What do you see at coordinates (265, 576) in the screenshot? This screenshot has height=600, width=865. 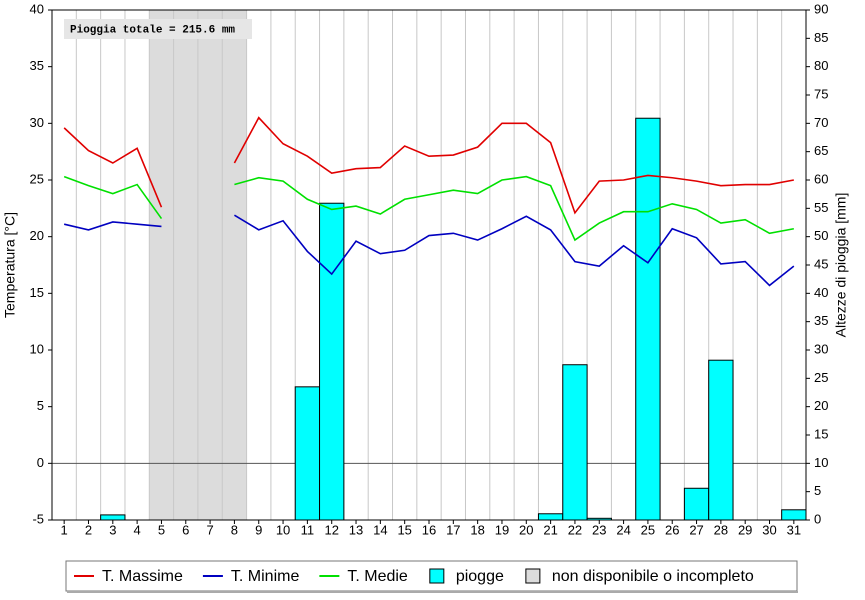 I see `legend-label: T. Minime` at bounding box center [265, 576].